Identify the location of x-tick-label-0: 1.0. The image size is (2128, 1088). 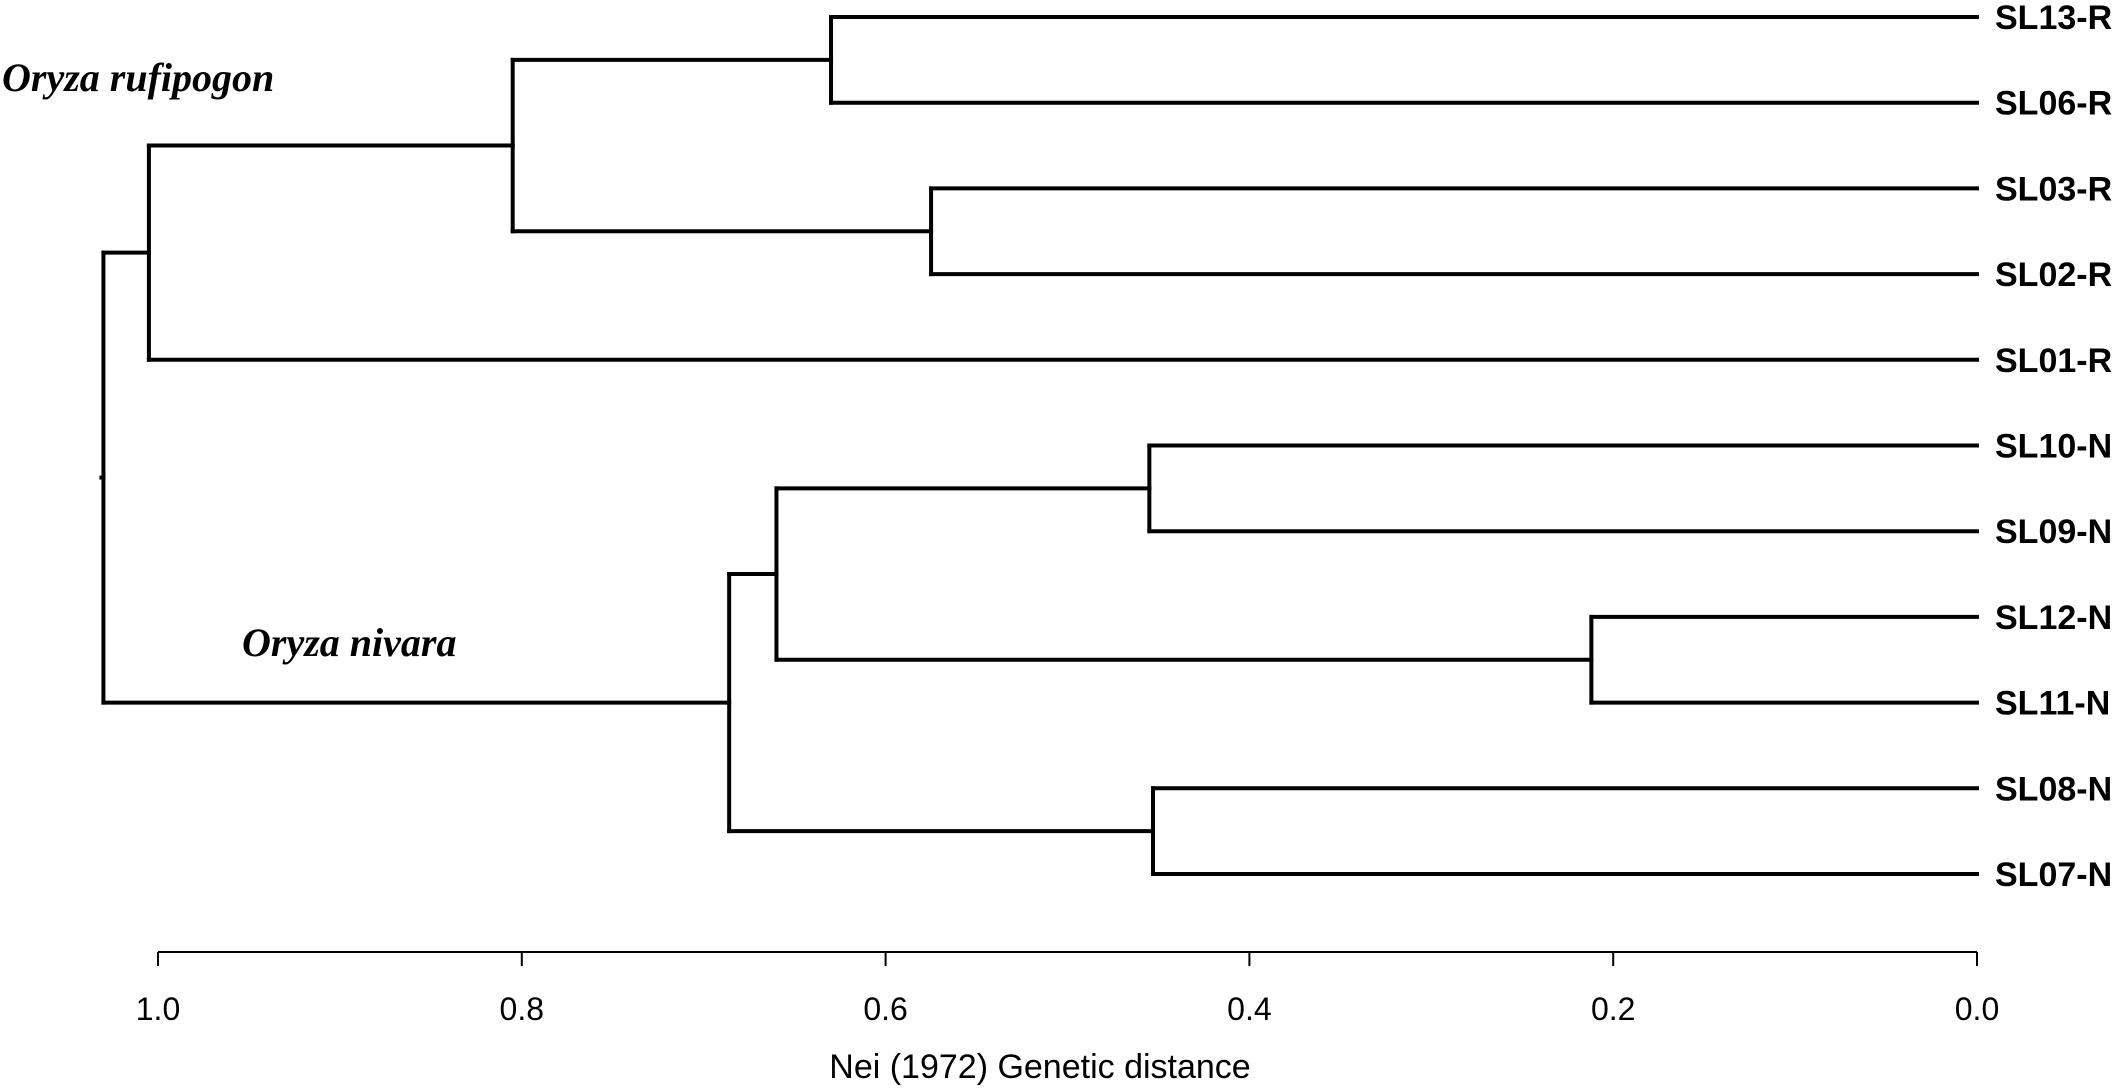
(158, 1009).